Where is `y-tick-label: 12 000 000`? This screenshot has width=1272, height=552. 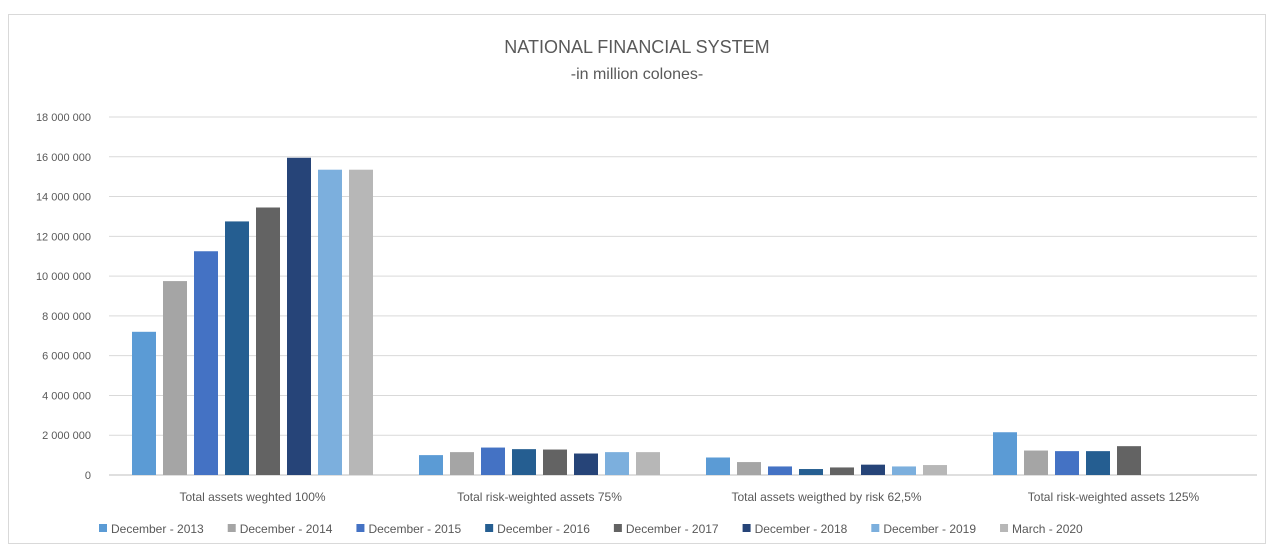
y-tick-label: 12 000 000 is located at coordinates (63, 237).